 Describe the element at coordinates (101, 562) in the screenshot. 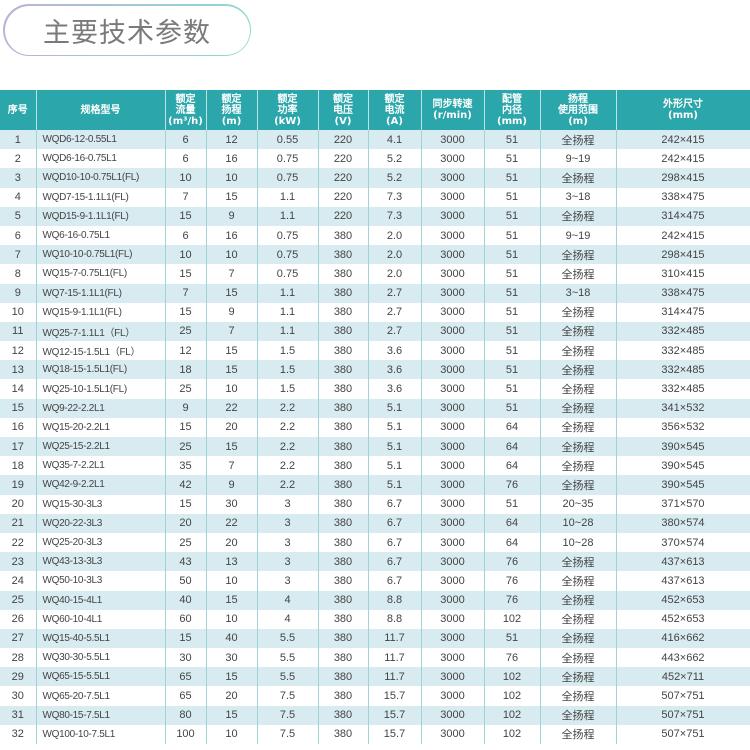

I see `cell-model: WQ43-13-3L3` at that location.